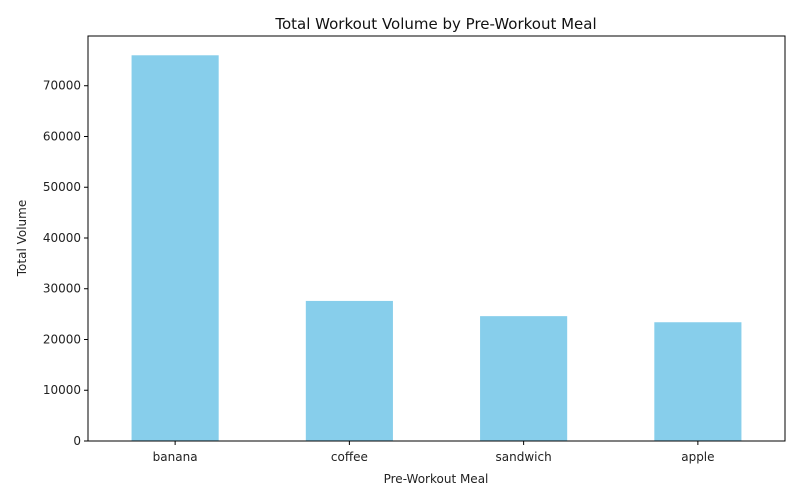 The width and height of the screenshot is (800, 500). I want to click on y-tick-label: 50000, so click(62, 187).